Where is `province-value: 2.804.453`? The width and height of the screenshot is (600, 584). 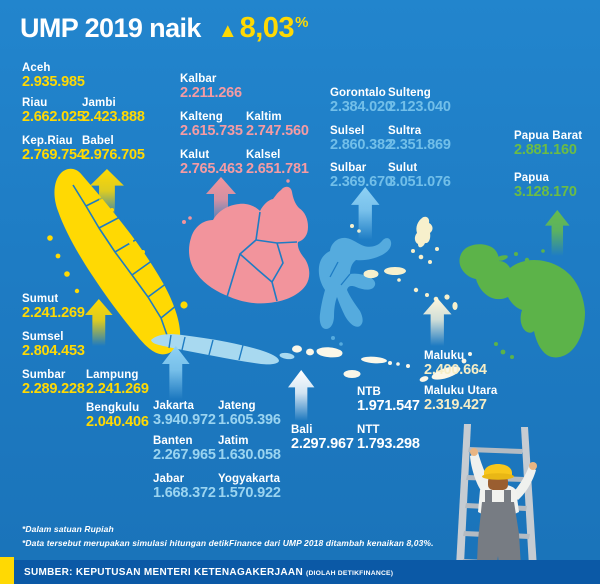
province-value: 2.804.453 is located at coordinates (53, 351).